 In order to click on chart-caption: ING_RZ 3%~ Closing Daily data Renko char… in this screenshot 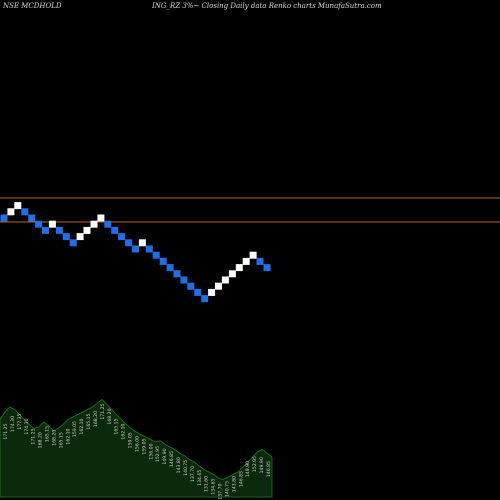, I will do `click(267, 6)`.